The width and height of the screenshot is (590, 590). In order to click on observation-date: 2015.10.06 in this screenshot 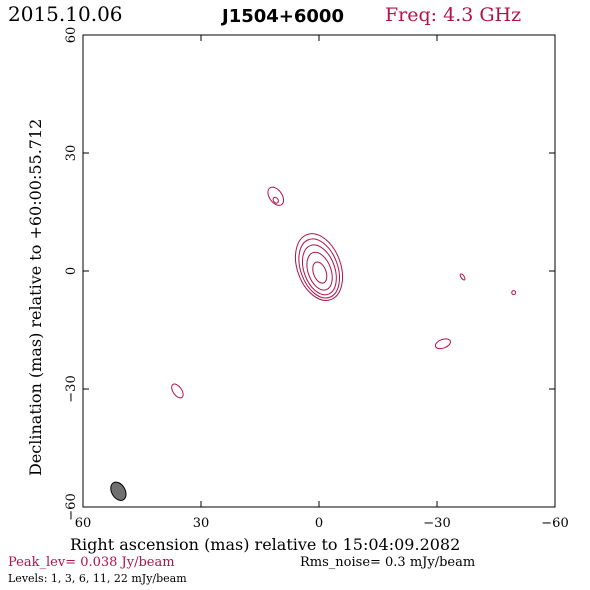, I will do `click(65, 14)`.